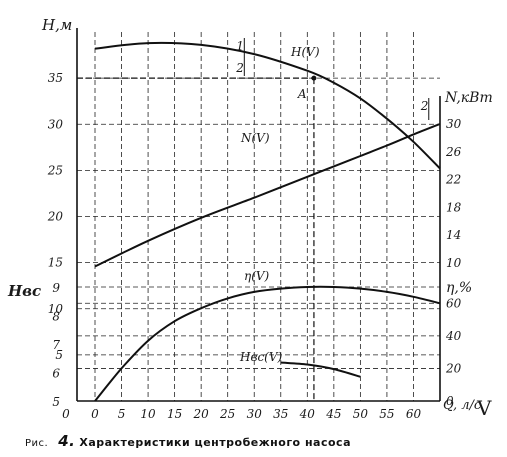 Image resolution: width=507 pixels, height=457 pixels. What do you see at coordinates (453, 368) in the screenshot?
I see `eta-tick-label-20: 20` at bounding box center [453, 368].